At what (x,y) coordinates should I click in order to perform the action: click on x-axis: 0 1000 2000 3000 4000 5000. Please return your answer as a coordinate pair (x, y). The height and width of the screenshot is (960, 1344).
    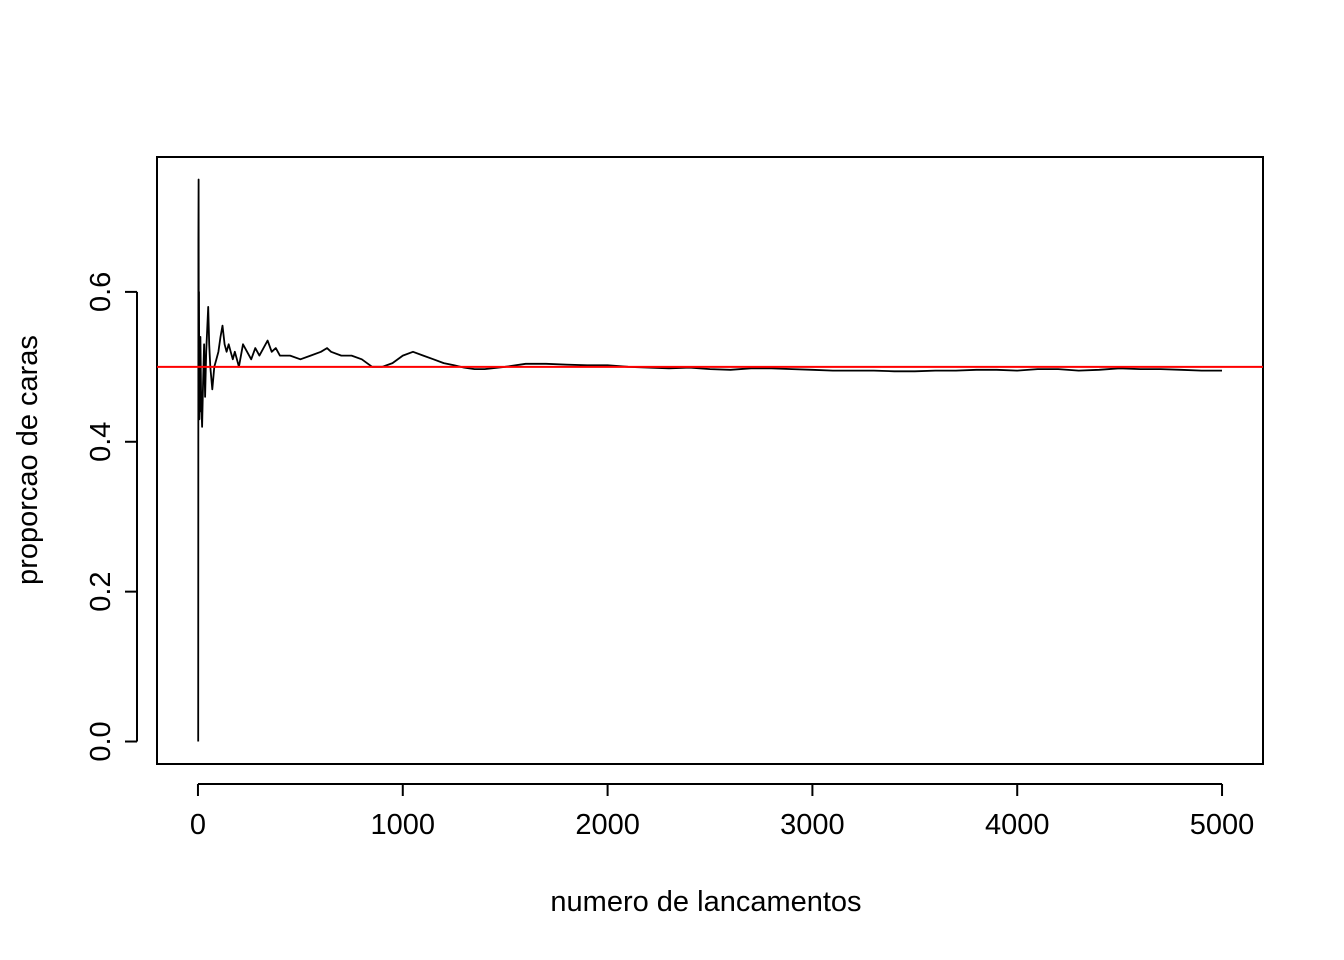
    Looking at the image, I should click on (722, 812).